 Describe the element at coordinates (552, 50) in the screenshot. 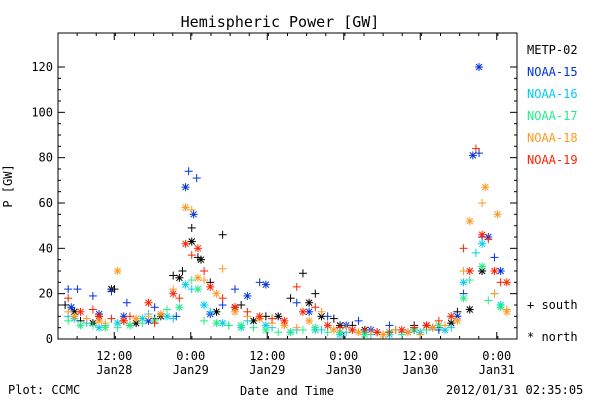

I see `legend-item-metp-02: METP-02` at that location.